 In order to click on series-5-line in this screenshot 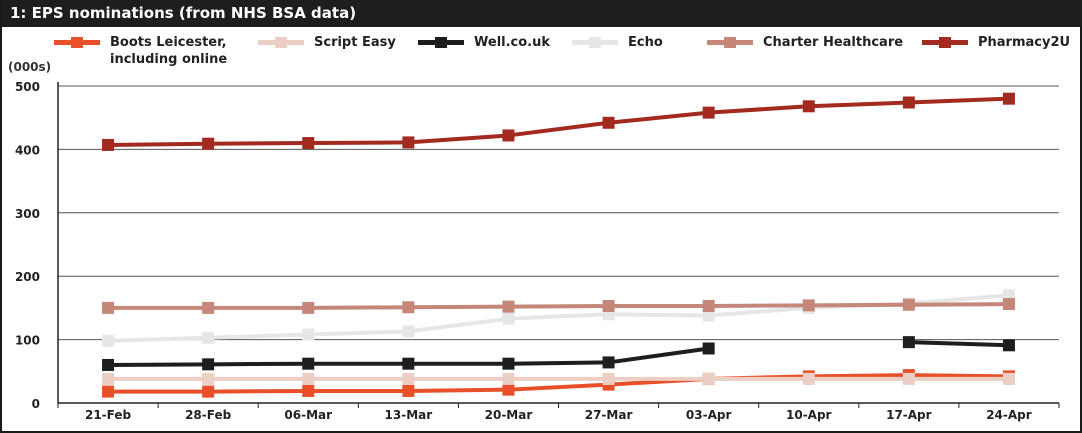, I will do `click(558, 121)`.